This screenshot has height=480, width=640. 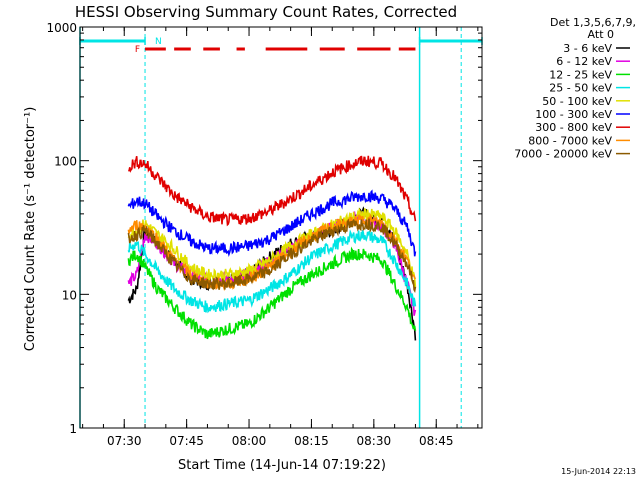 I want to click on legend-title: Att 0, so click(x=601, y=34).